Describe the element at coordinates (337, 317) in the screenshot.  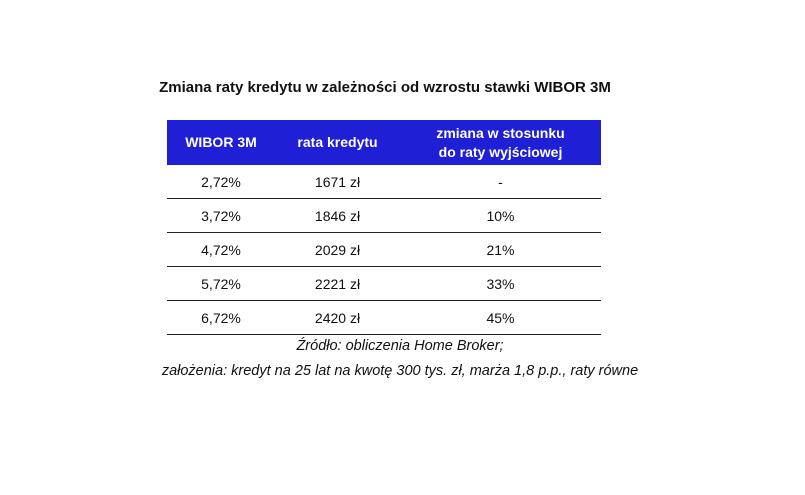
I see `table-cell: 2420 zł` at that location.